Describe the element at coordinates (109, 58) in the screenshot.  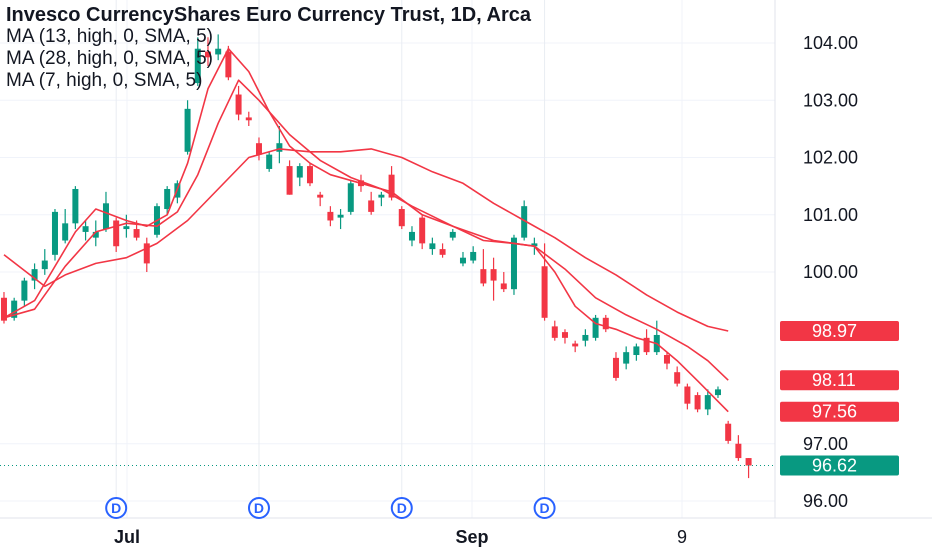
I see `ma-28-legend: MA (28, high, 0, SMA, 5)` at that location.